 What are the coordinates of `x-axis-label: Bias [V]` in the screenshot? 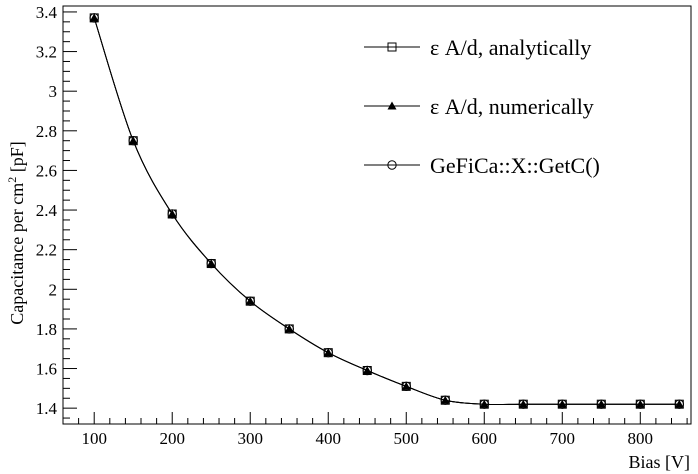 It's located at (660, 462).